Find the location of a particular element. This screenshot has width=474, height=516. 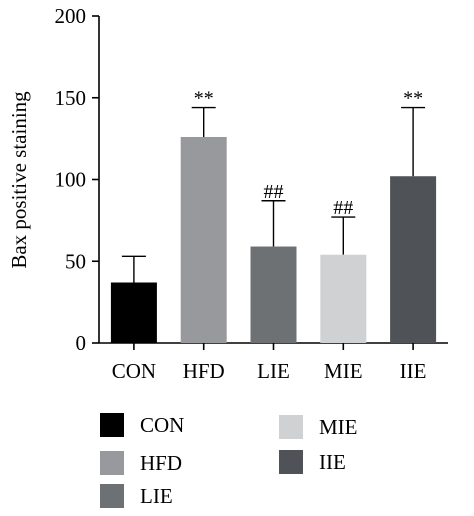

legend-swatch-lie is located at coordinates (112, 496).